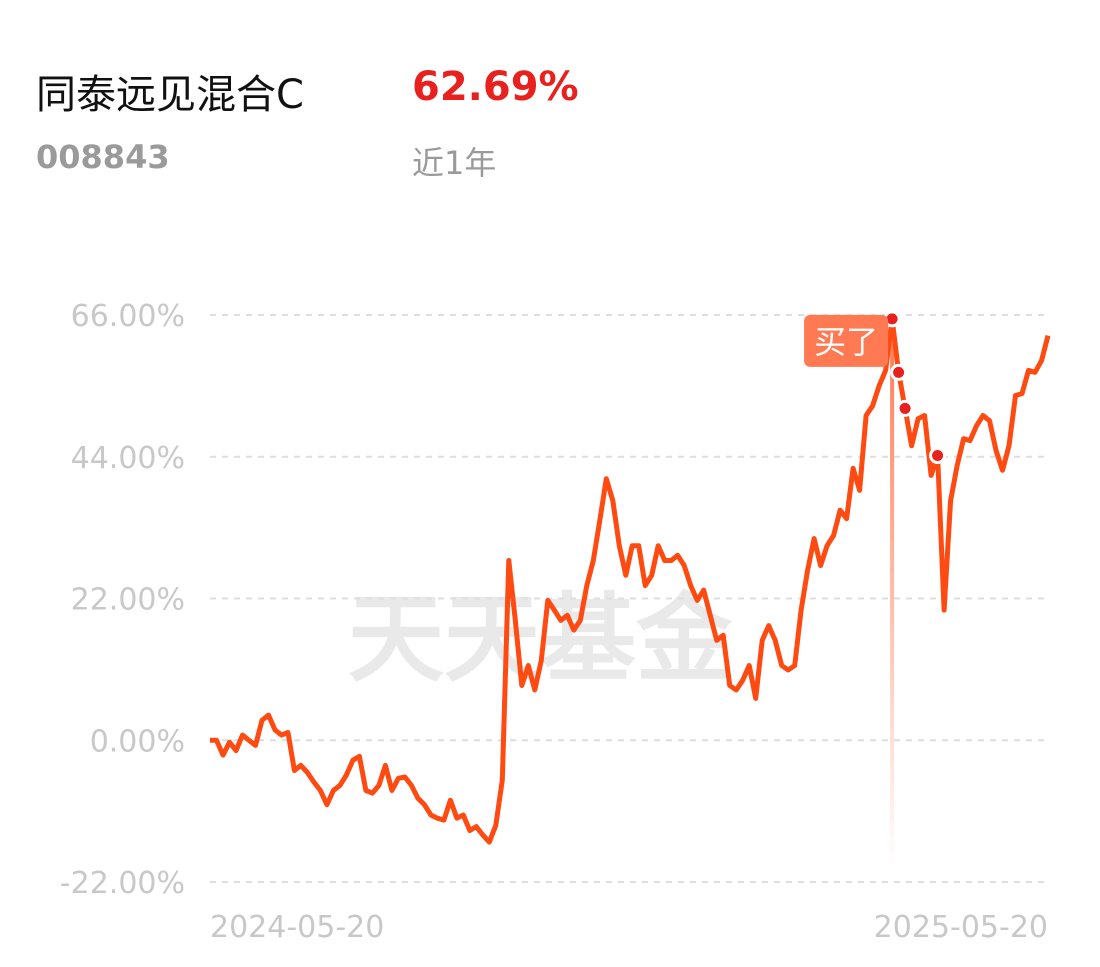 Image resolution: width=1100 pixels, height=967 pixels. I want to click on y-tick-label: 0.00%, so click(137, 741).